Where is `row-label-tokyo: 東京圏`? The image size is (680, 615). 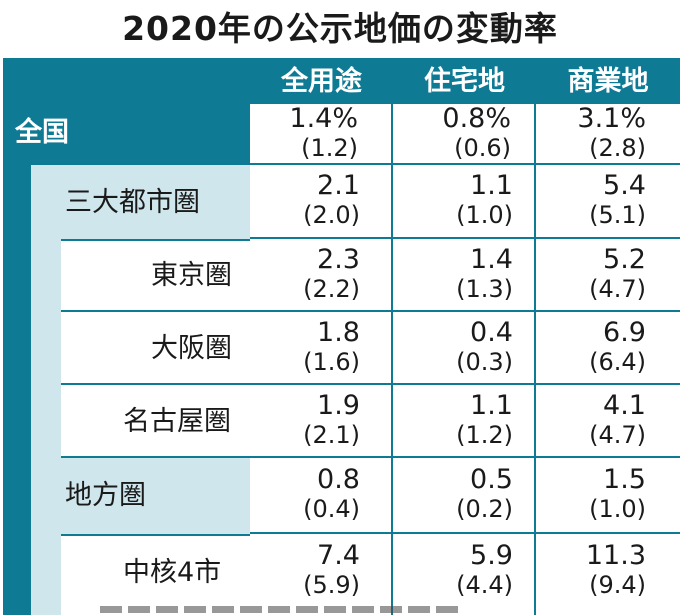 row-label-tokyo: 東京圏 is located at coordinates (191, 275).